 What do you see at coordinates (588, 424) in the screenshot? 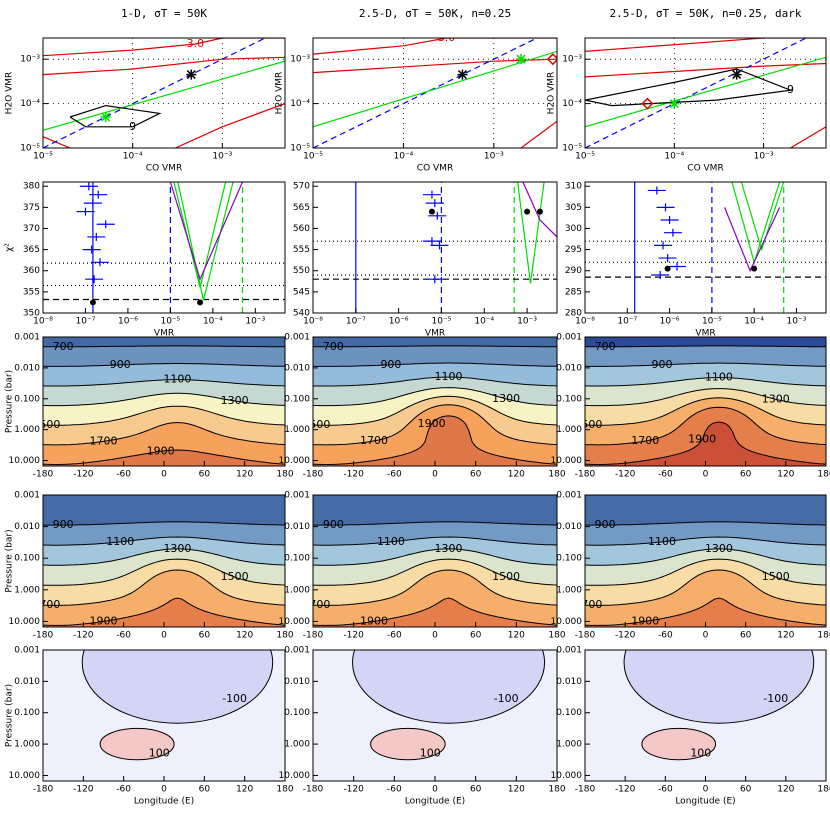
I see `contour-label: 1500` at bounding box center [588, 424].